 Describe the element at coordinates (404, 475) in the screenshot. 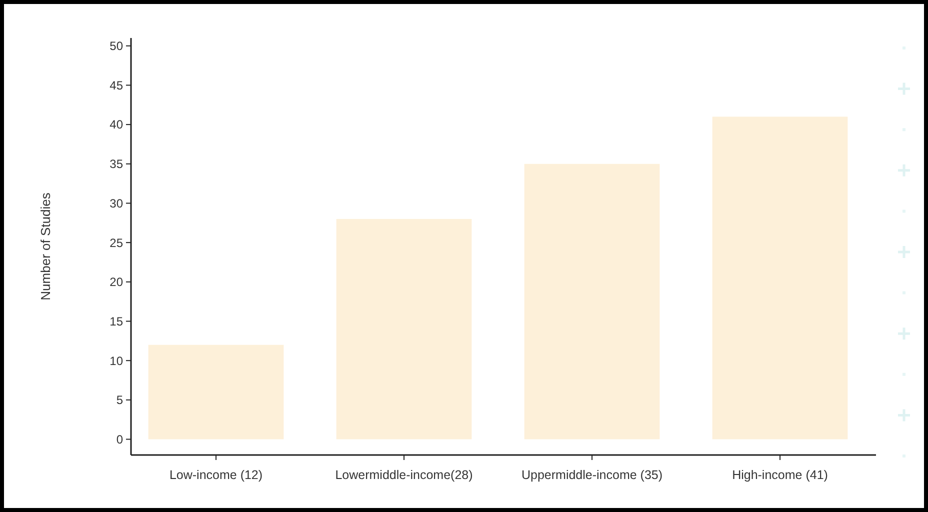

I see `x-tick-label: Lowermiddle-income(28)` at that location.